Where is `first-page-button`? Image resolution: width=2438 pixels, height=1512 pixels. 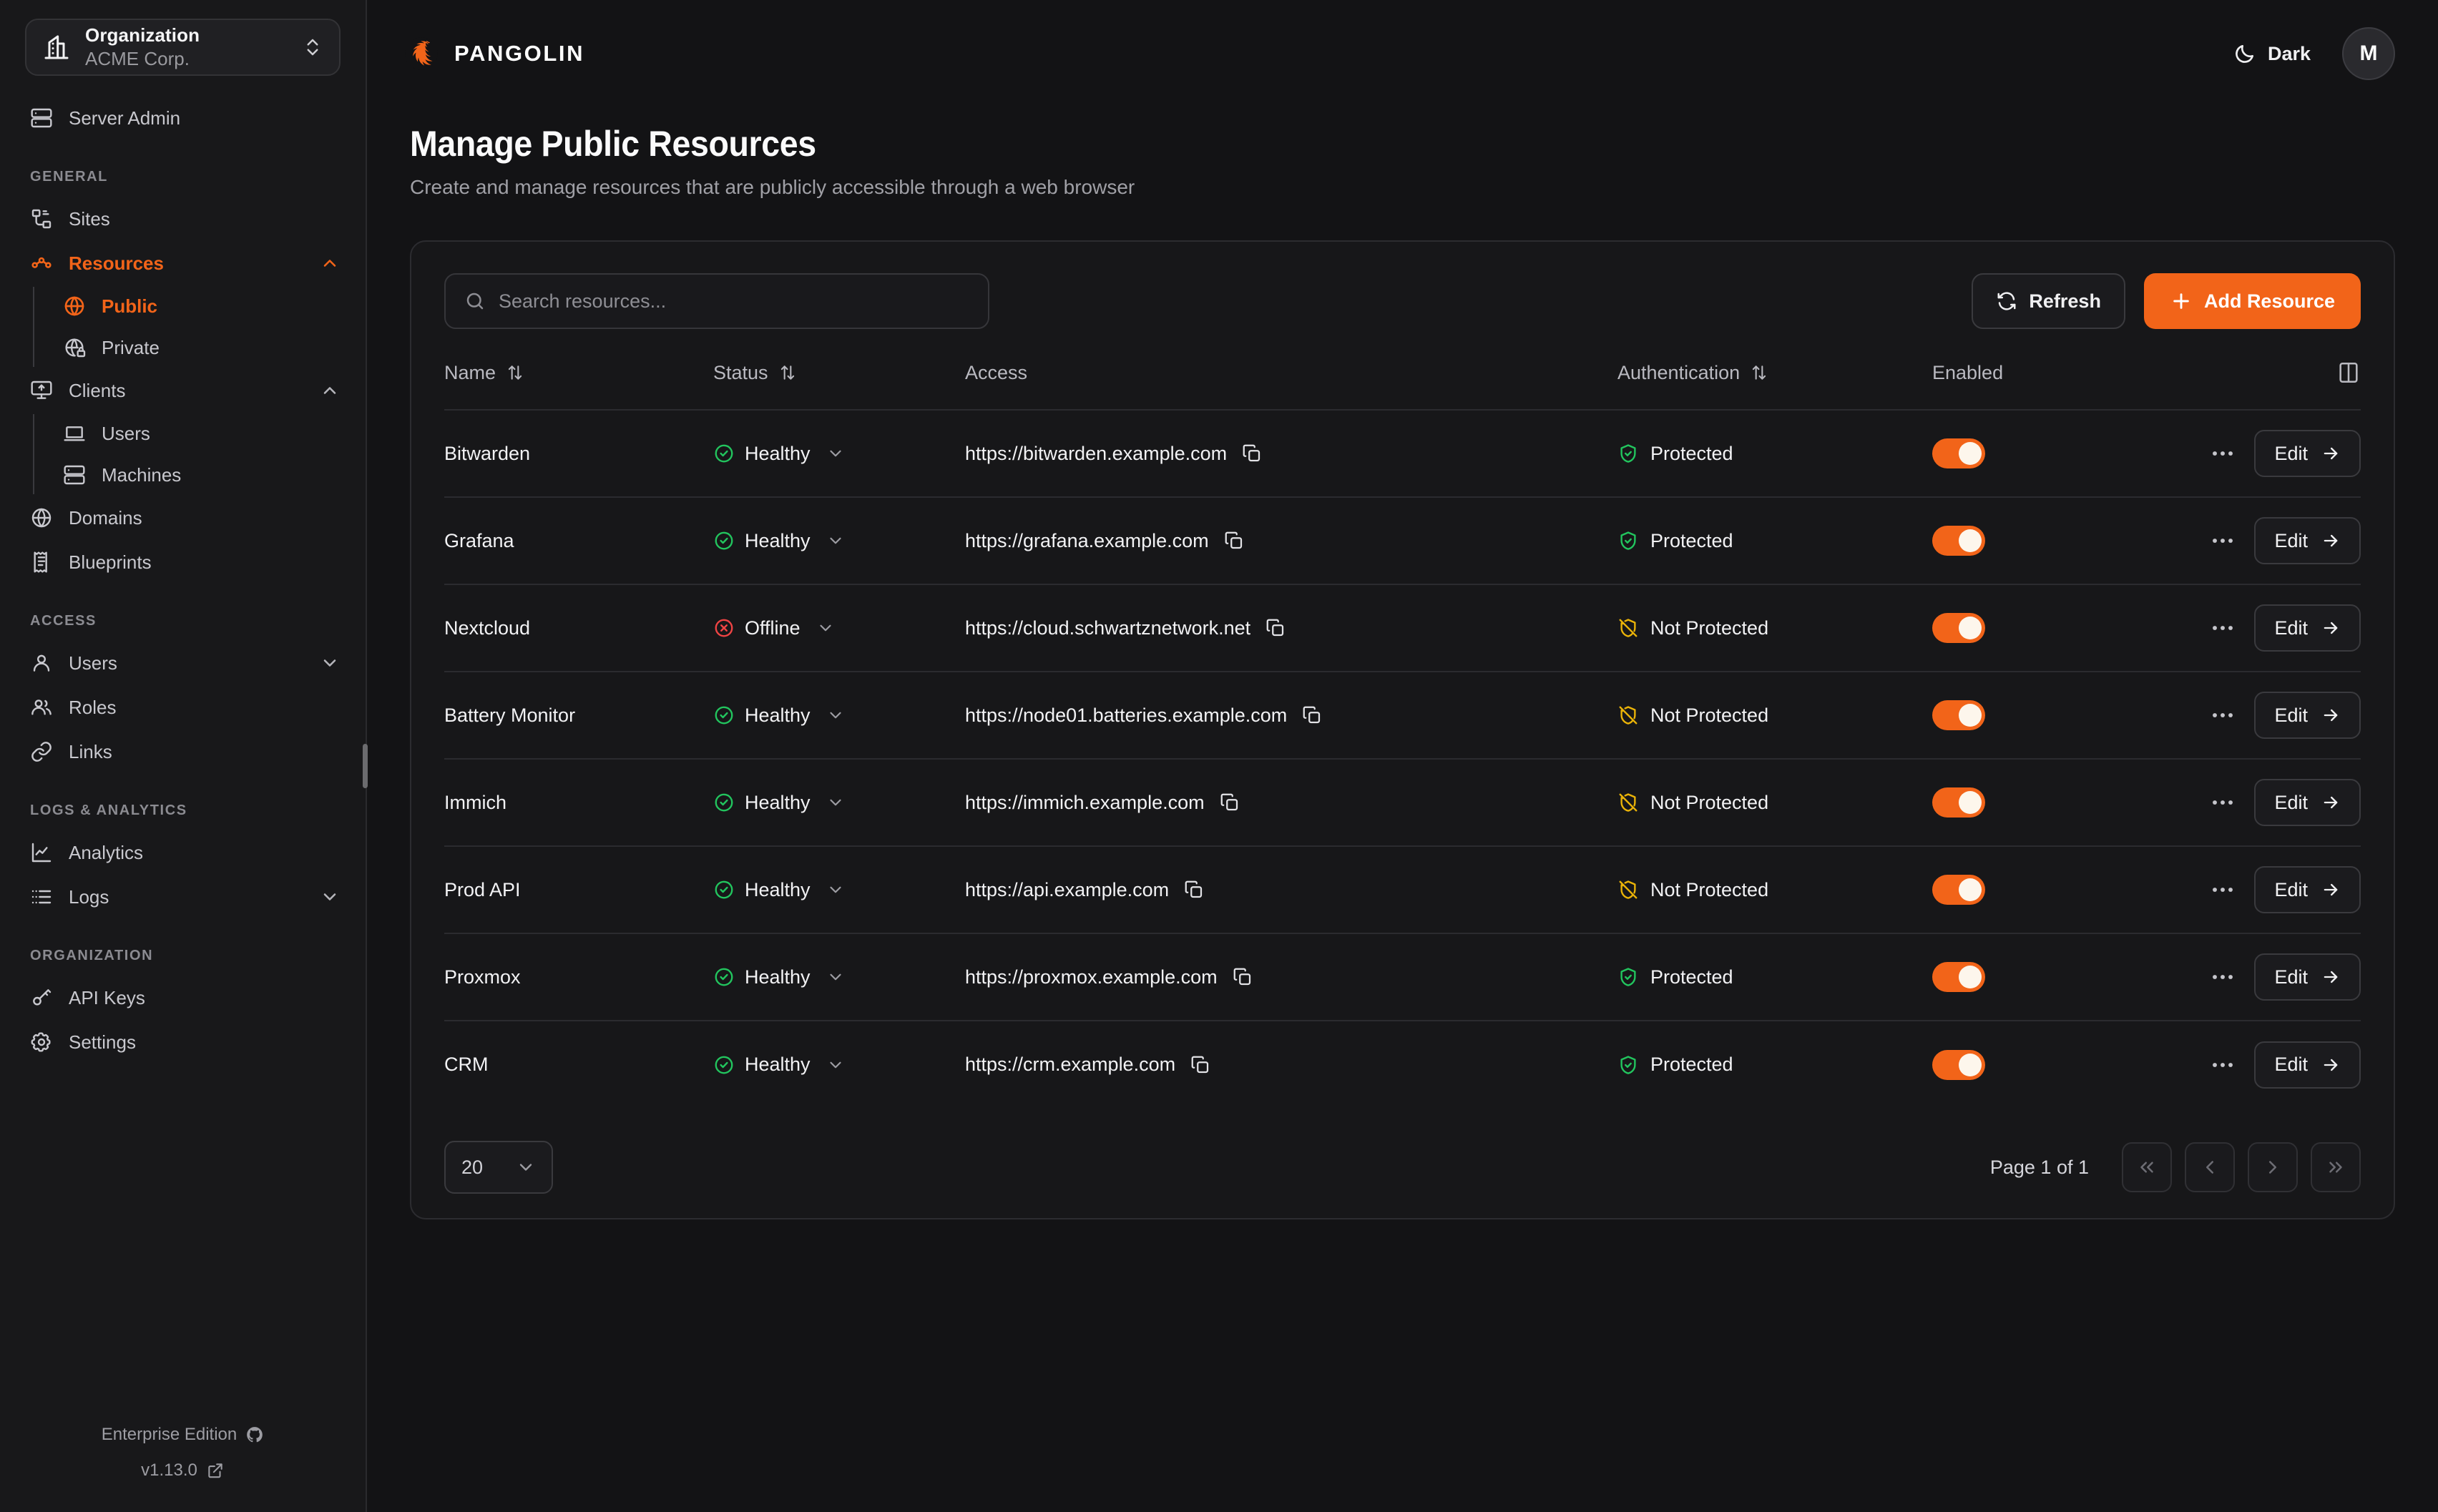
first-page-button is located at coordinates (2147, 1167).